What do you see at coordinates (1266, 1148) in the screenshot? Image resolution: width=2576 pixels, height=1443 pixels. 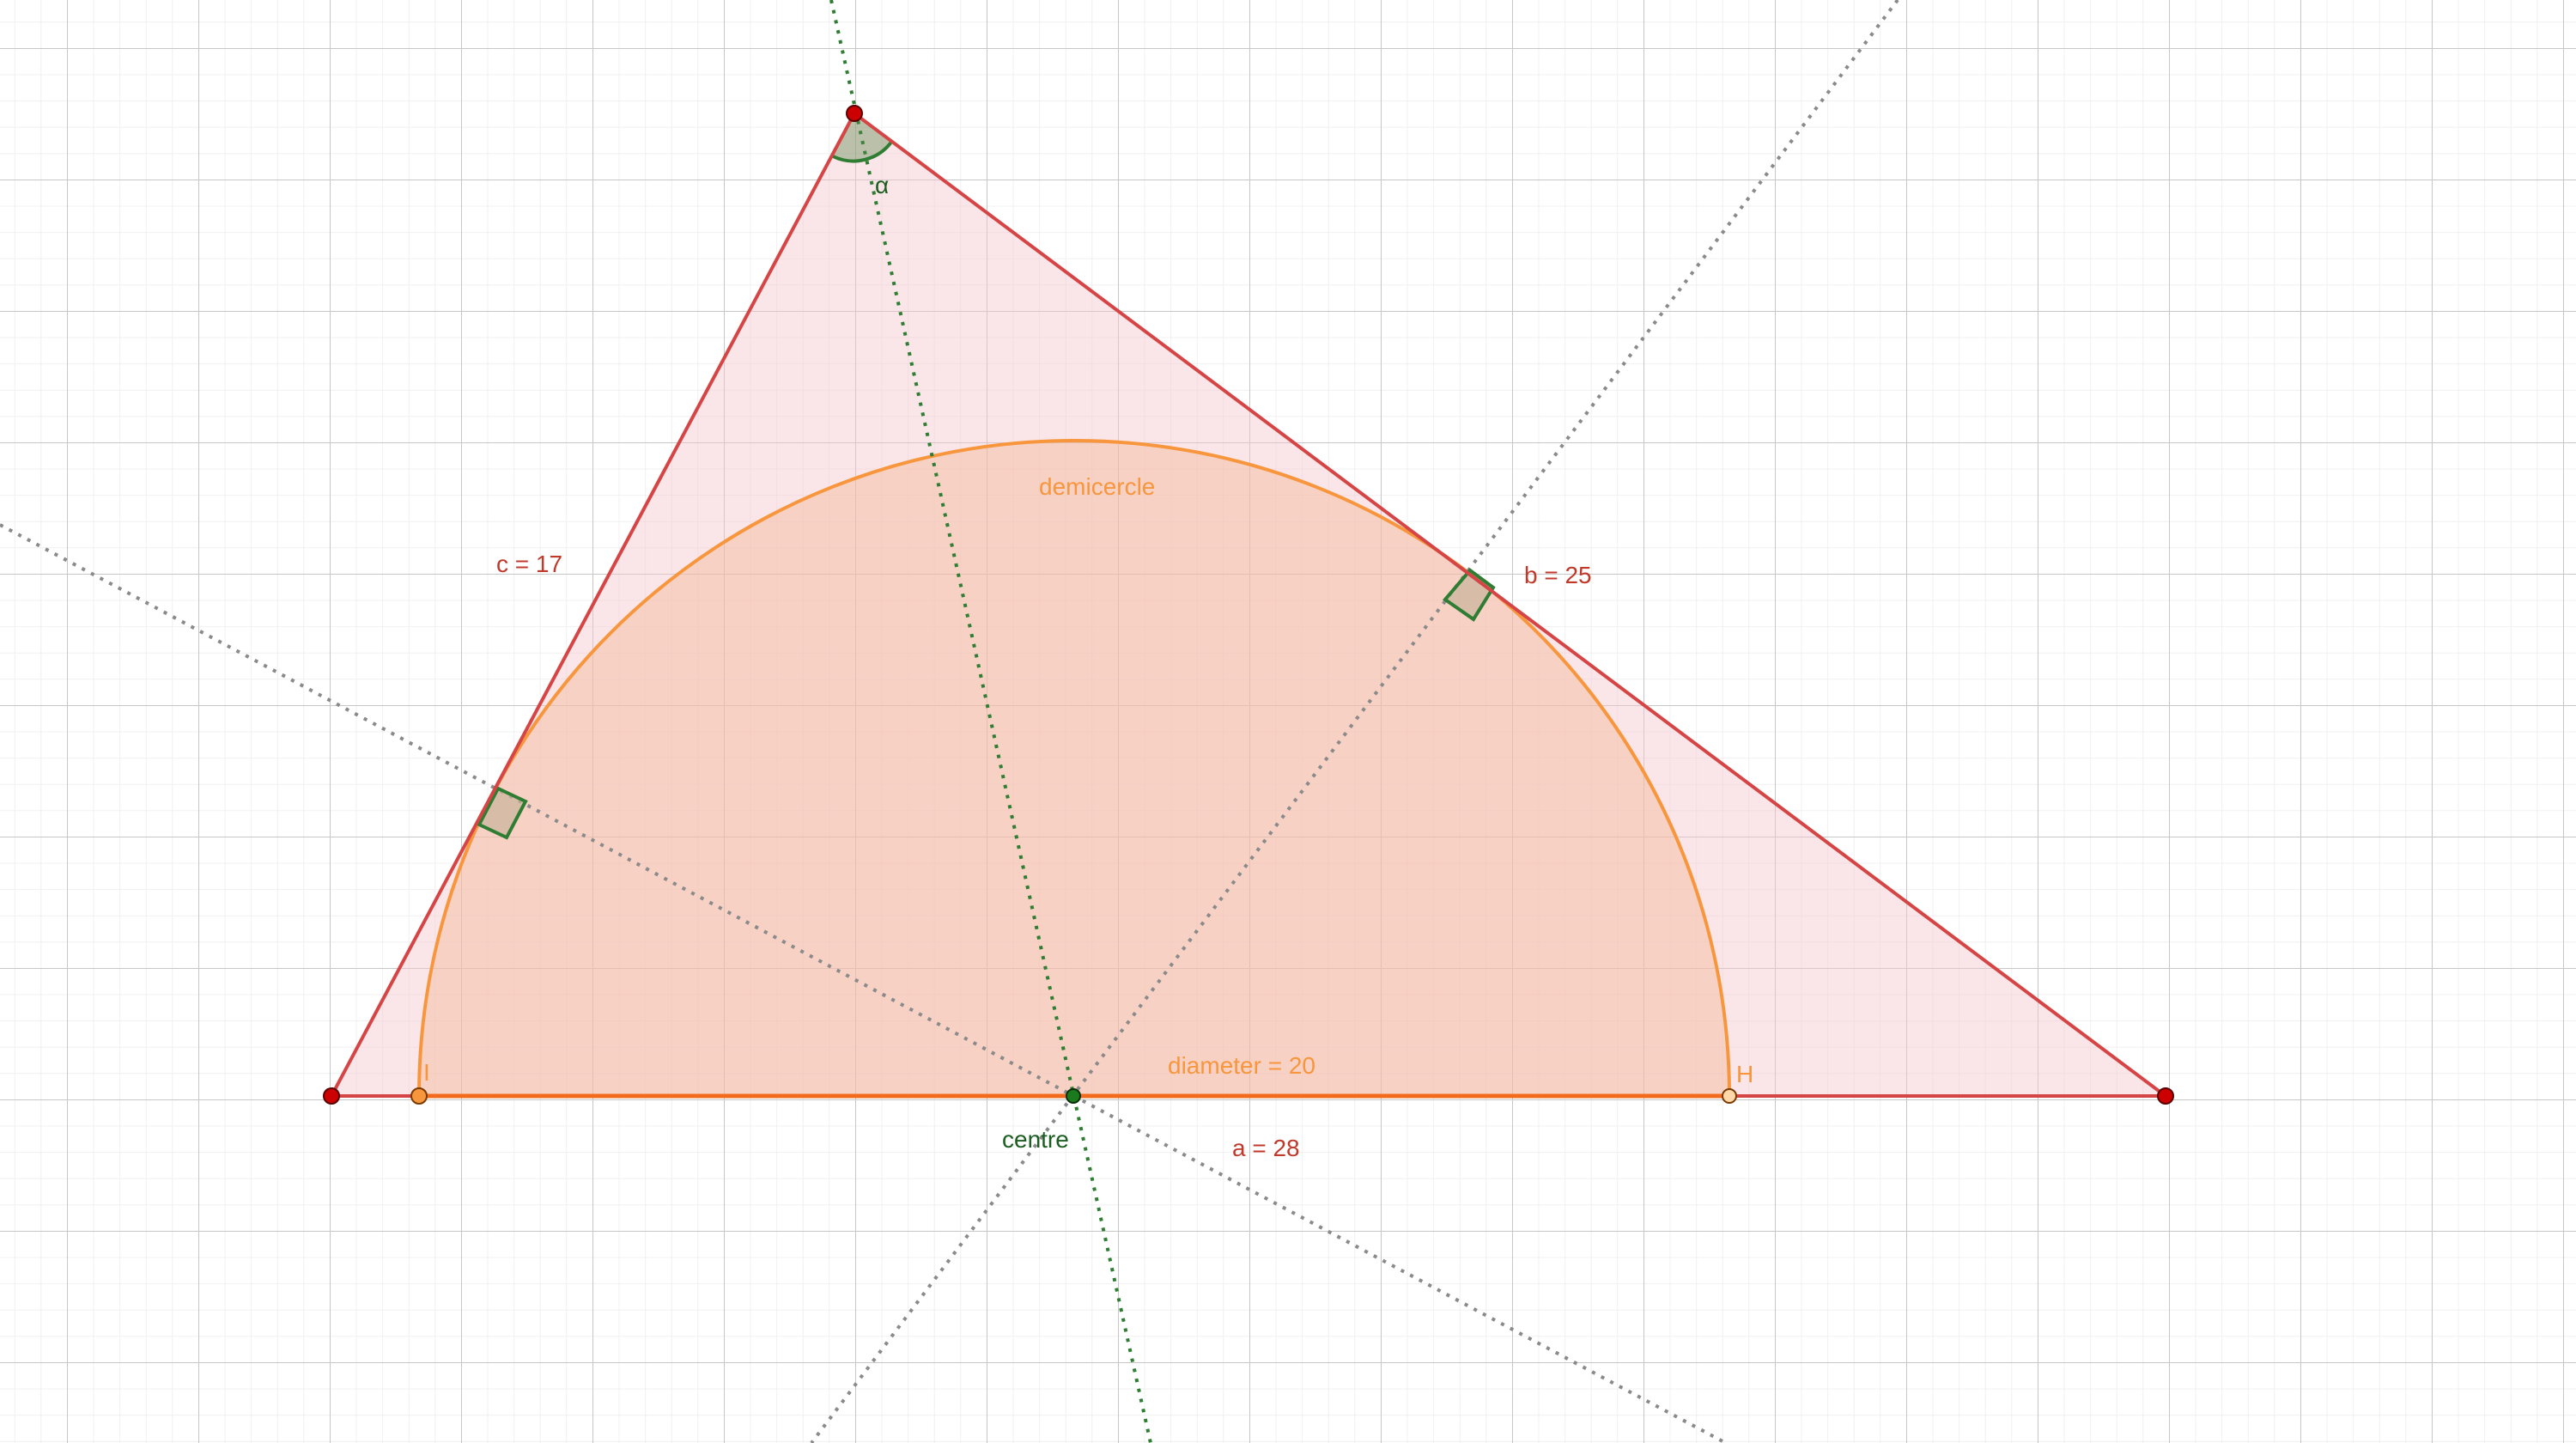 I see `label-side-a: a = 28` at bounding box center [1266, 1148].